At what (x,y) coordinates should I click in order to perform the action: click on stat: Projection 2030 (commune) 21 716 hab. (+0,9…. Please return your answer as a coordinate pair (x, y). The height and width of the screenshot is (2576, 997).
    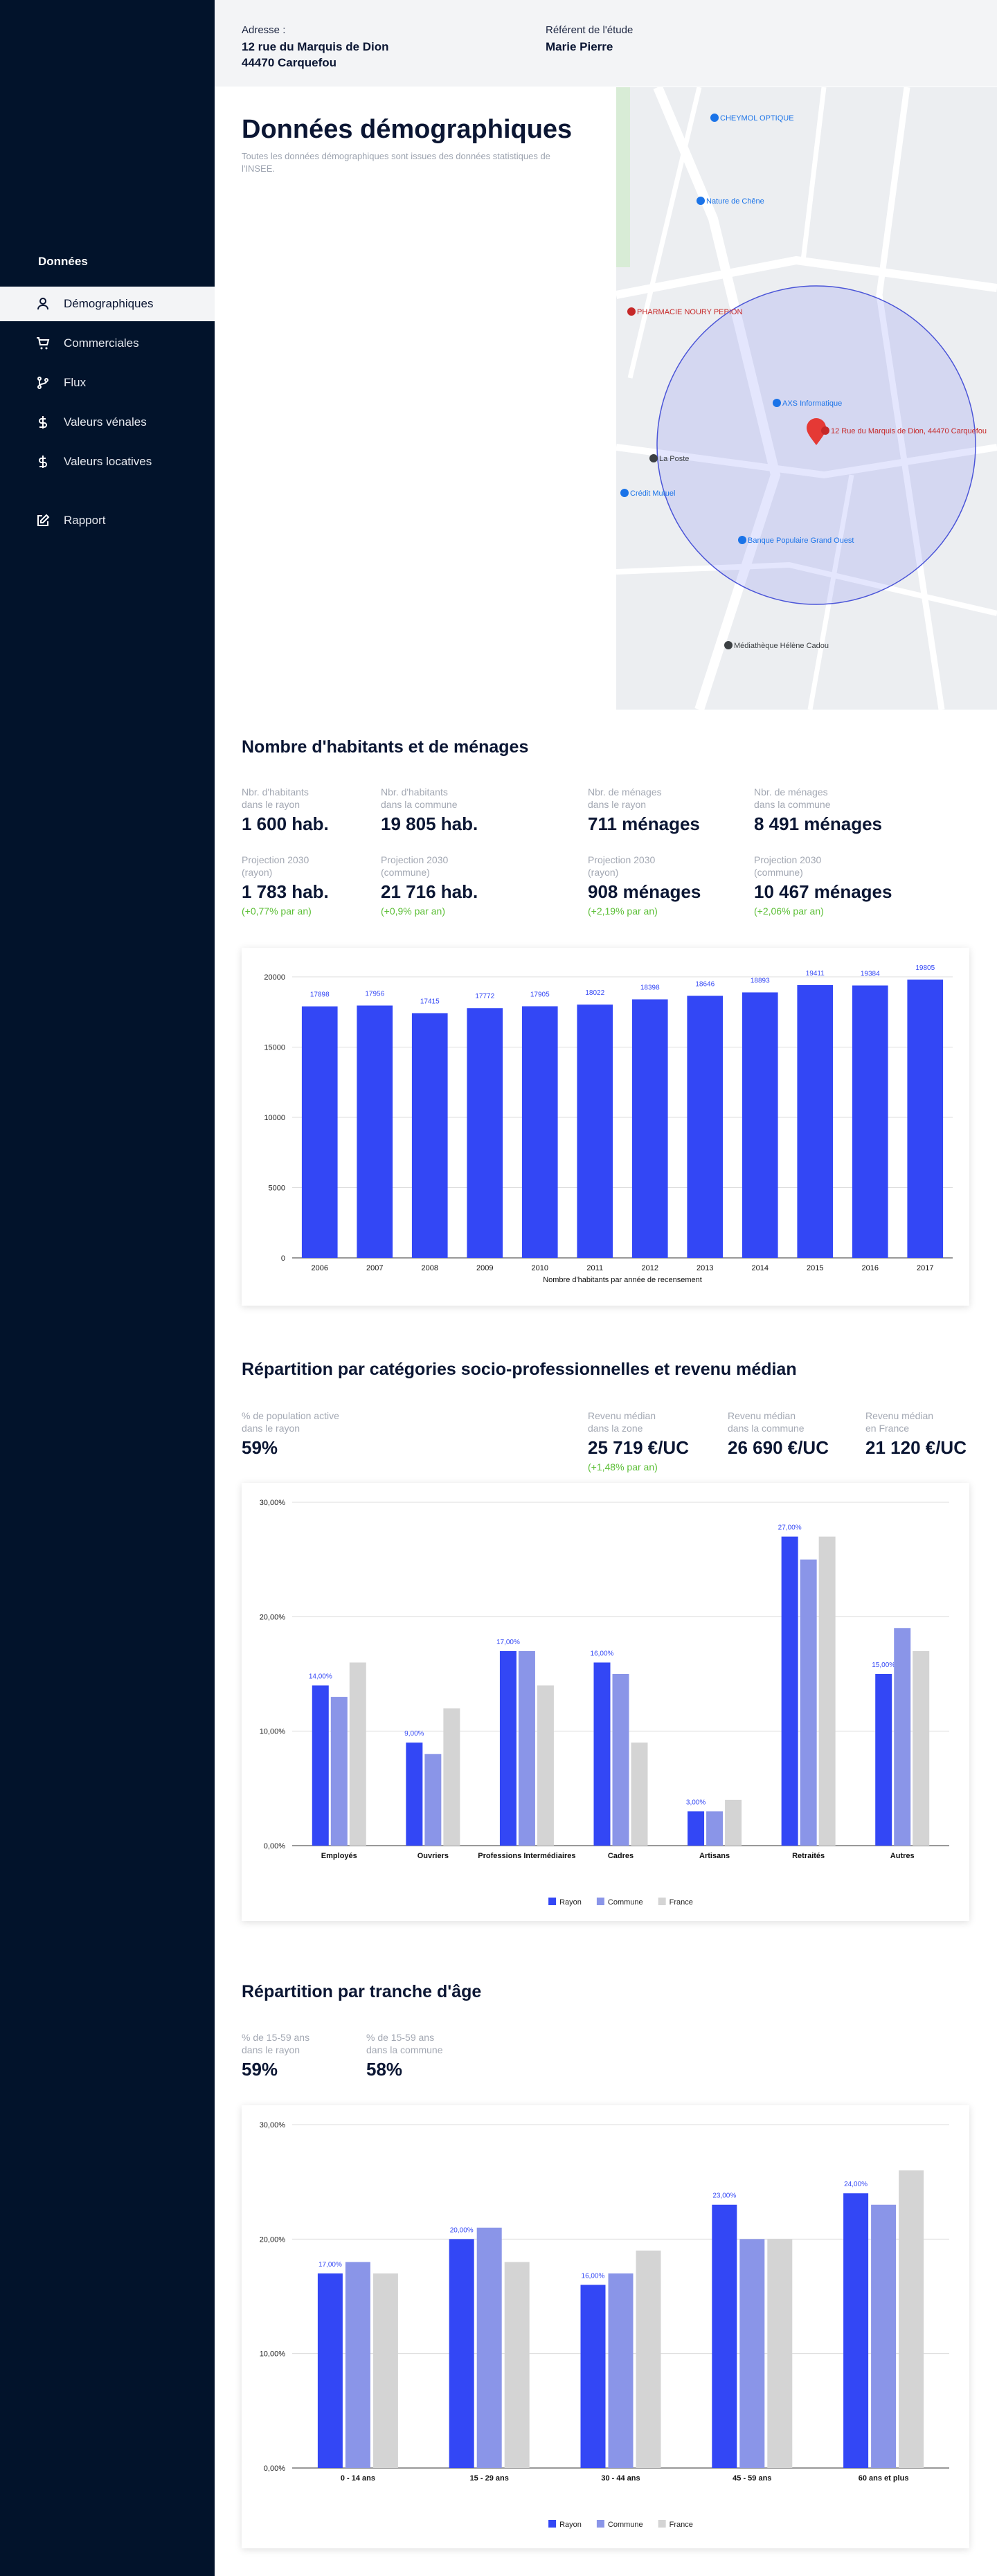
    Looking at the image, I should click on (430, 885).